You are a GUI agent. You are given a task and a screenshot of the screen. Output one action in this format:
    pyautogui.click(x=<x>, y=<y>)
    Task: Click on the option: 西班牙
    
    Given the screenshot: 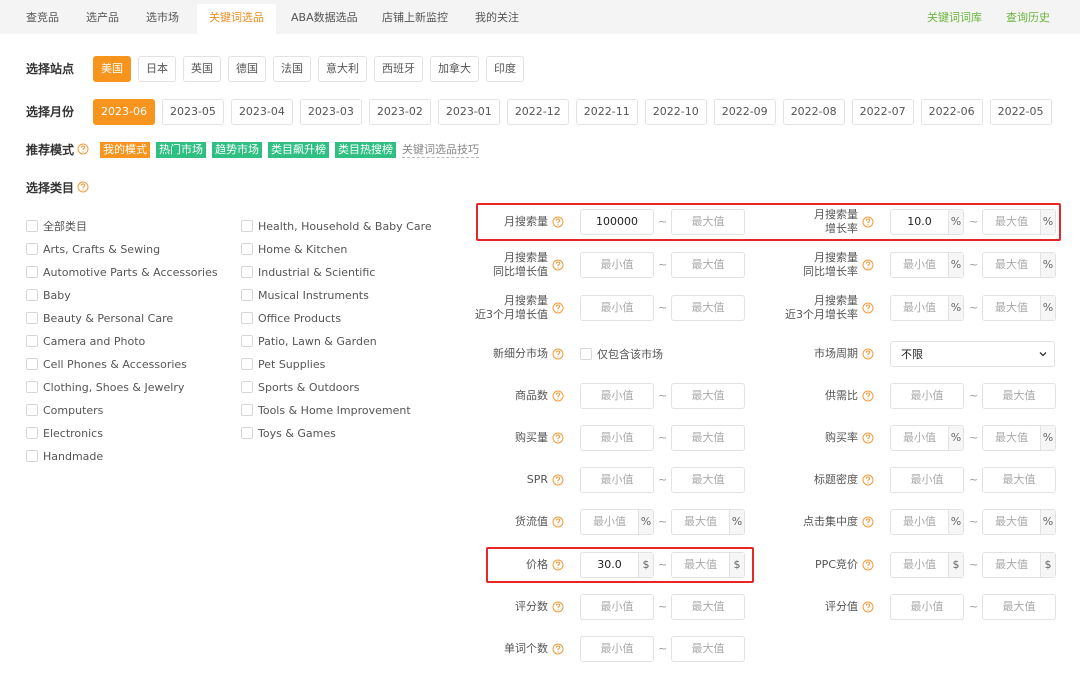 What is the action you would take?
    pyautogui.click(x=398, y=69)
    